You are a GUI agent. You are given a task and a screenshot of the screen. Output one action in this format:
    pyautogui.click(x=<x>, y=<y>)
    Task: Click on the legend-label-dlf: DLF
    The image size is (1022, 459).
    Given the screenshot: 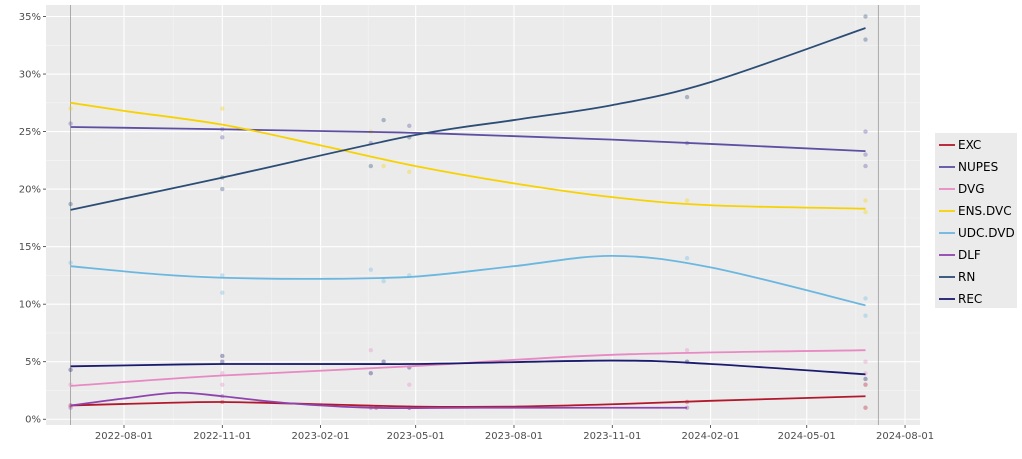 What is the action you would take?
    pyautogui.click(x=969, y=255)
    